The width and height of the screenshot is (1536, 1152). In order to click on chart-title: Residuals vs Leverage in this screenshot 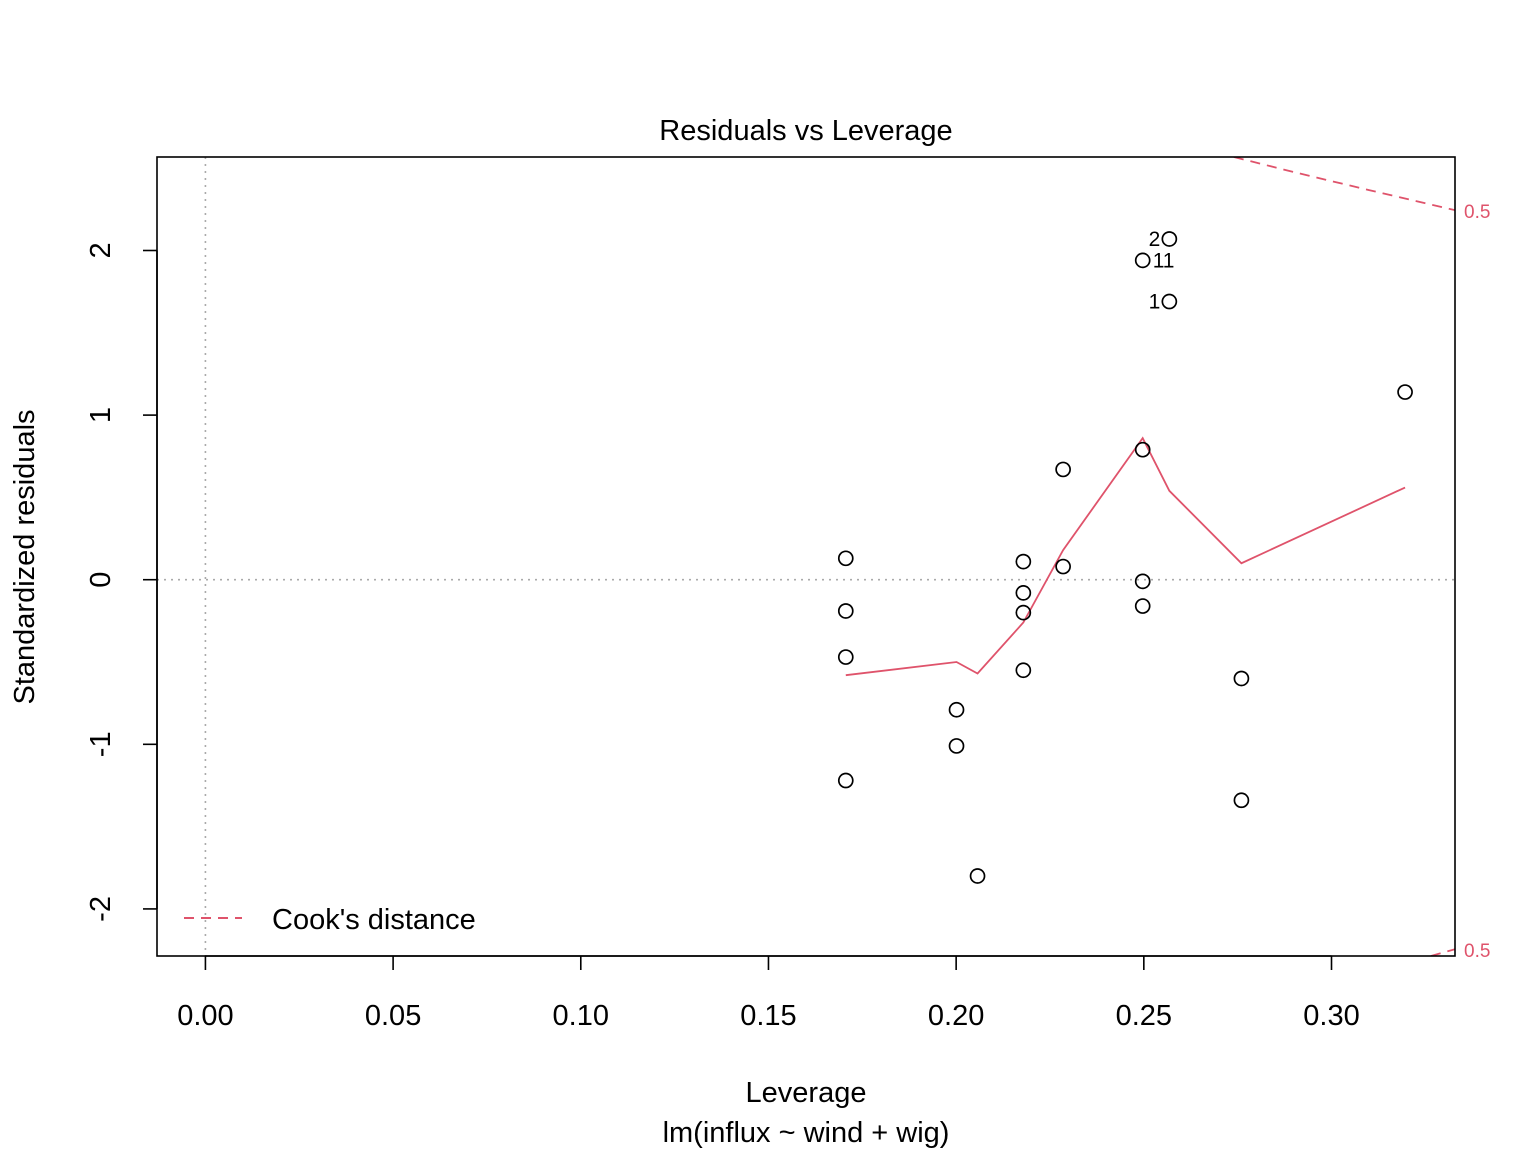, I will do `click(805, 131)`.